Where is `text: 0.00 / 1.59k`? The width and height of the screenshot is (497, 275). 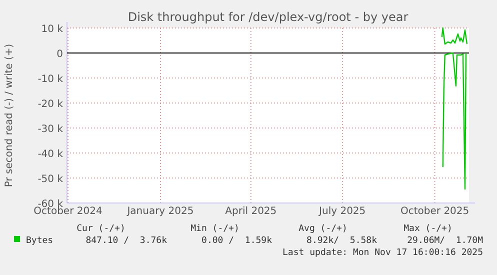
text: 0.00 / 1.59k is located at coordinates (237, 241).